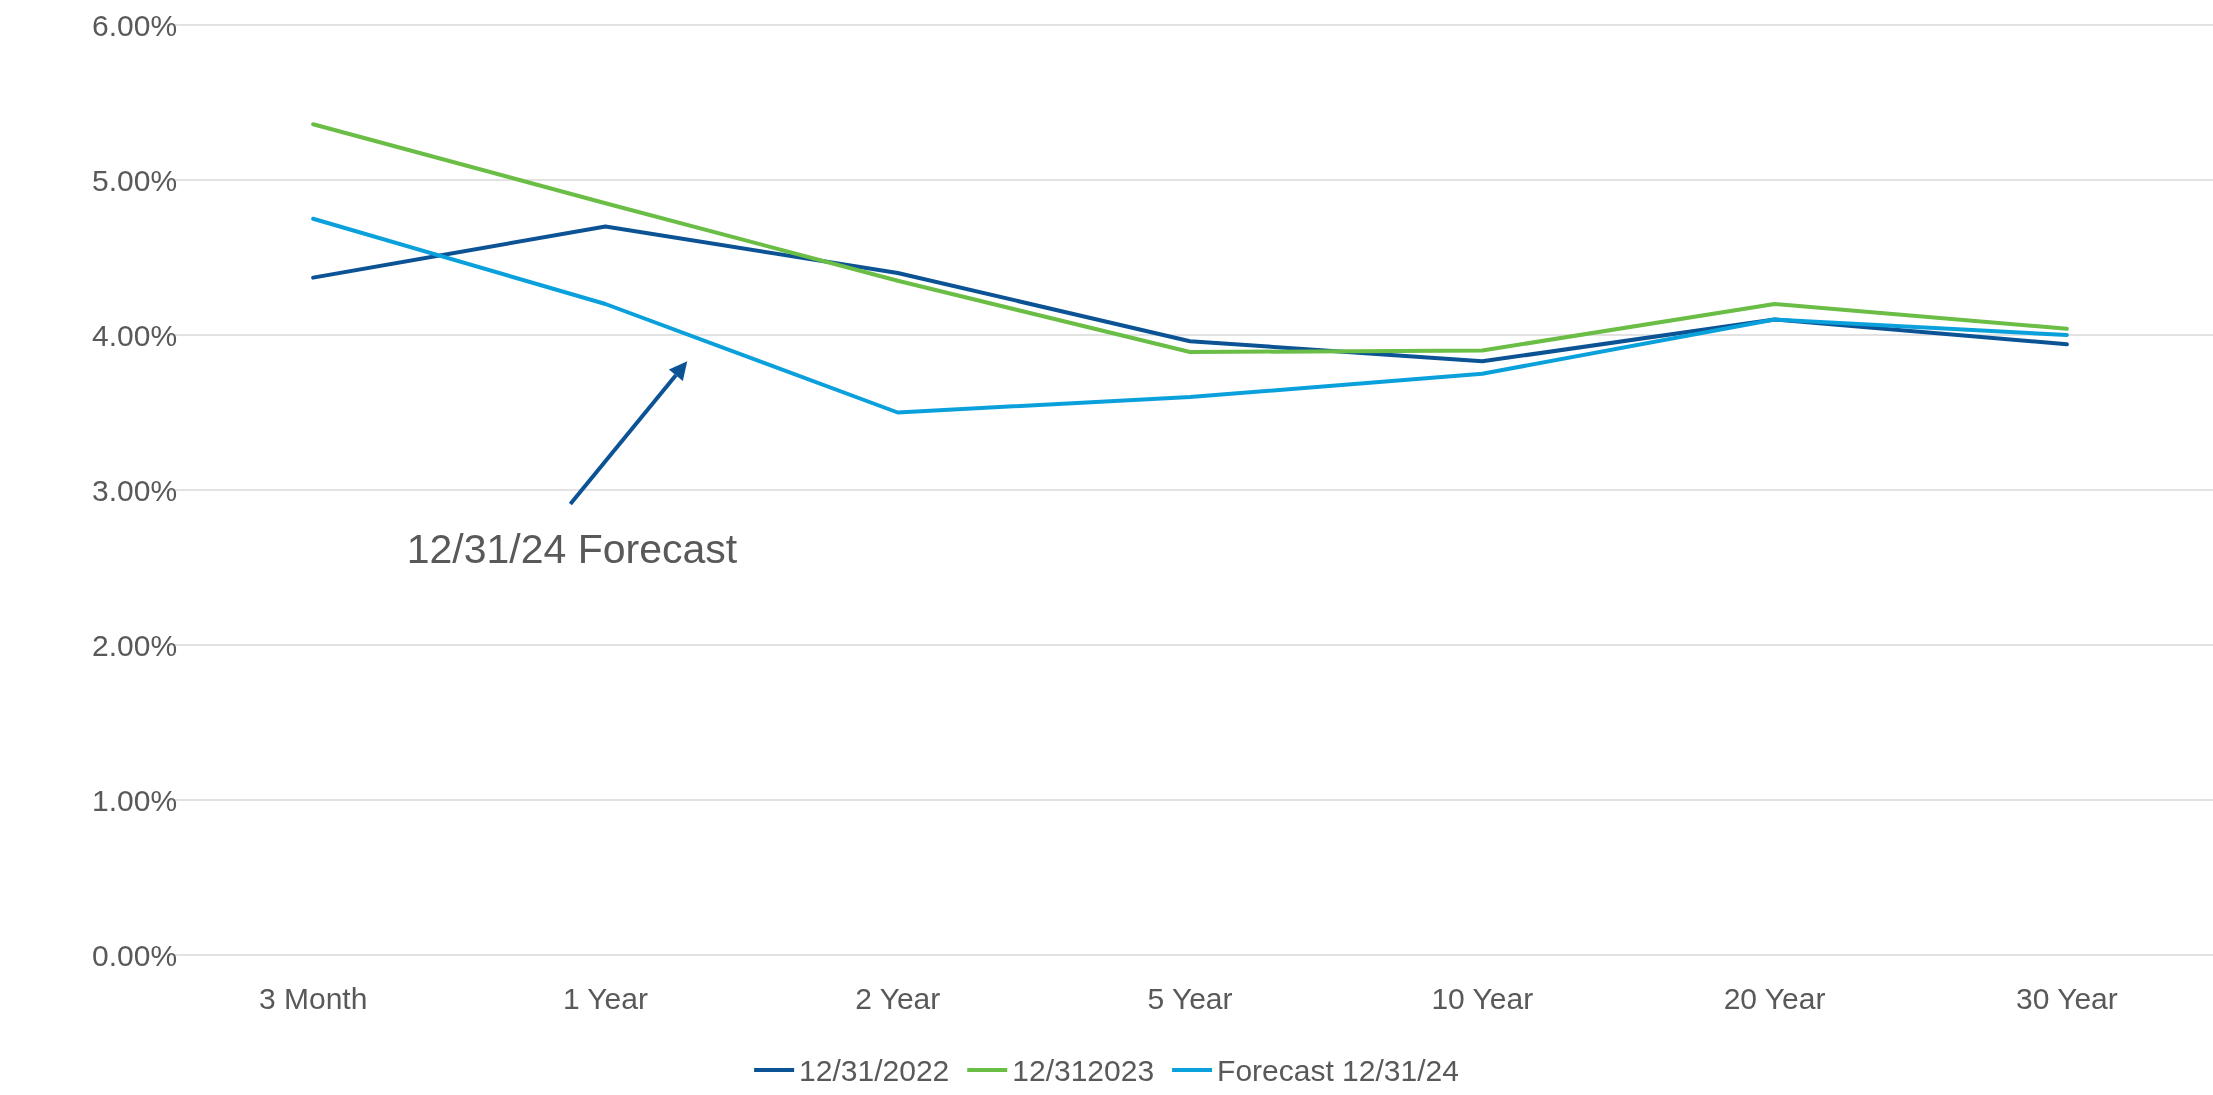  What do you see at coordinates (313, 998) in the screenshot?
I see `x-tick-label: 3 Month` at bounding box center [313, 998].